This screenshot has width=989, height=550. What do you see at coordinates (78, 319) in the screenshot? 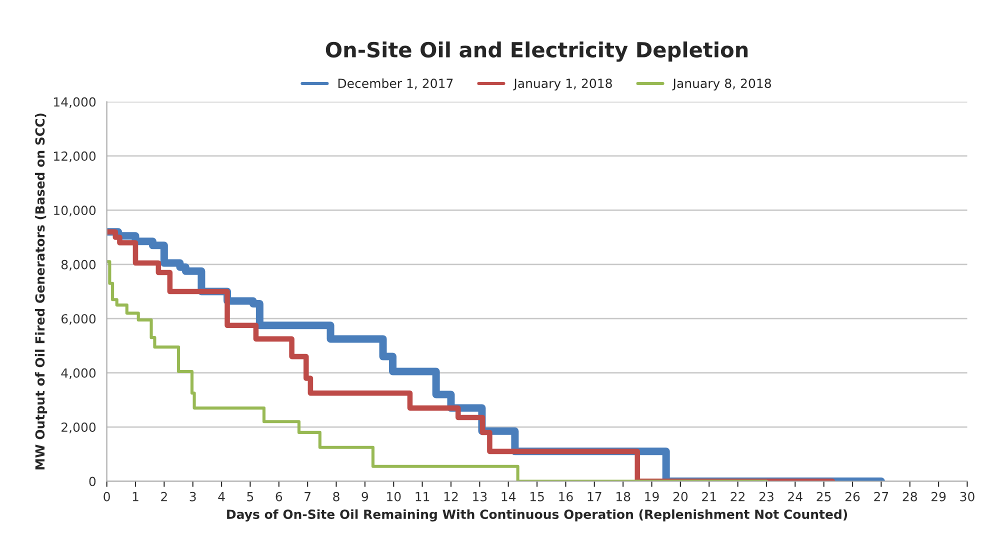
I see `y-tick-label: 6,000` at bounding box center [78, 319].